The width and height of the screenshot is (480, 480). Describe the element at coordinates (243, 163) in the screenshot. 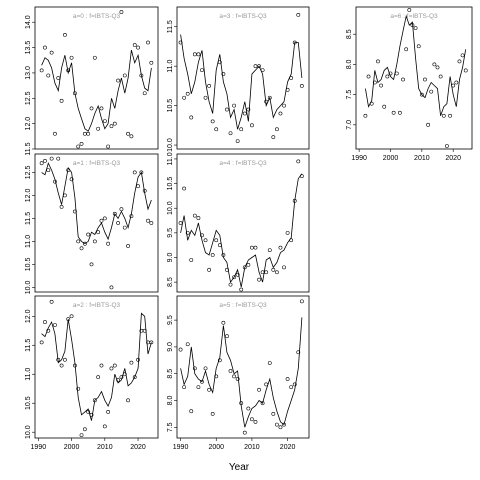

I see `panel-title: a=4 : f=IBTS-Q3` at that location.